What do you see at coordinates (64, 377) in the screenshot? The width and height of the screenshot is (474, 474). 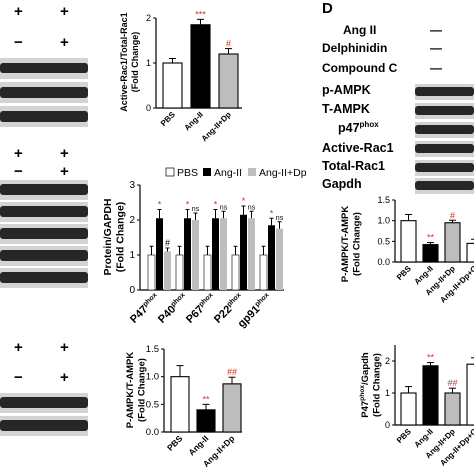 I see `row3-sign-bottom-2: +` at bounding box center [64, 377].